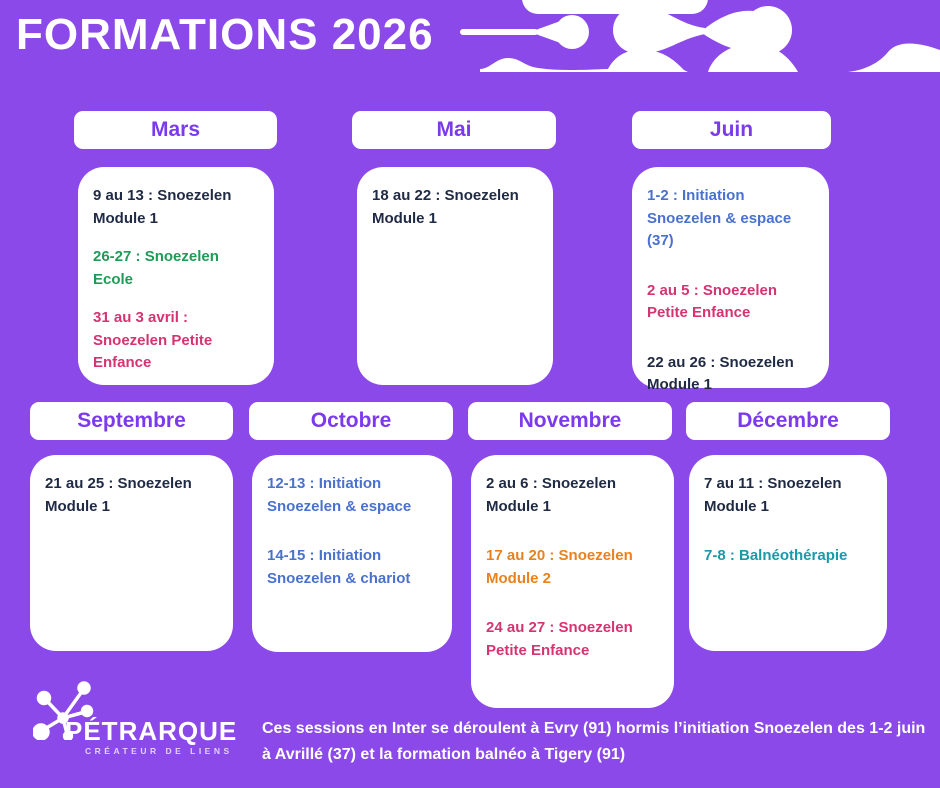 This screenshot has height=788, width=940. Describe the element at coordinates (551, 495) in the screenshot. I see `event-text: 2 au 6 : Snoezelen Module 1` at that location.